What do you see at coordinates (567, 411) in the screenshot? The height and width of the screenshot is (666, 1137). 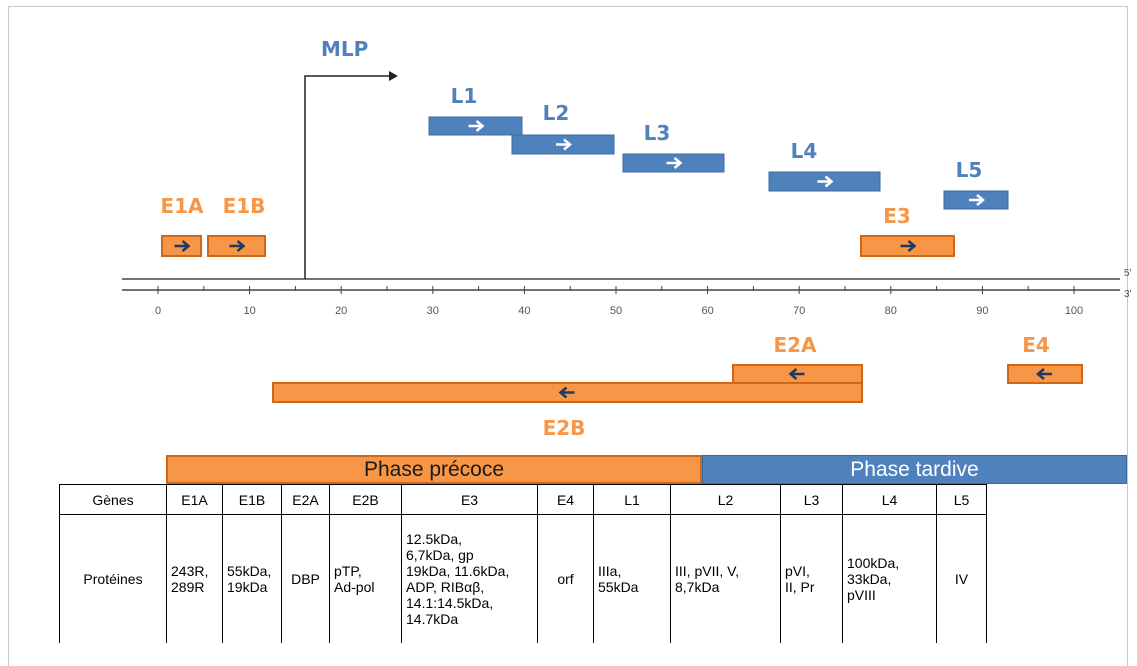 I see `unit-e2b: E2B` at bounding box center [567, 411].